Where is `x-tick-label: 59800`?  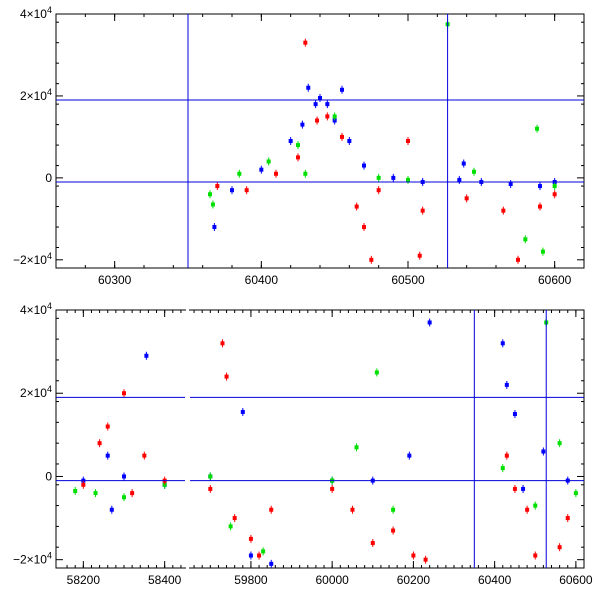 x-tick-label: 59800 is located at coordinates (251, 580).